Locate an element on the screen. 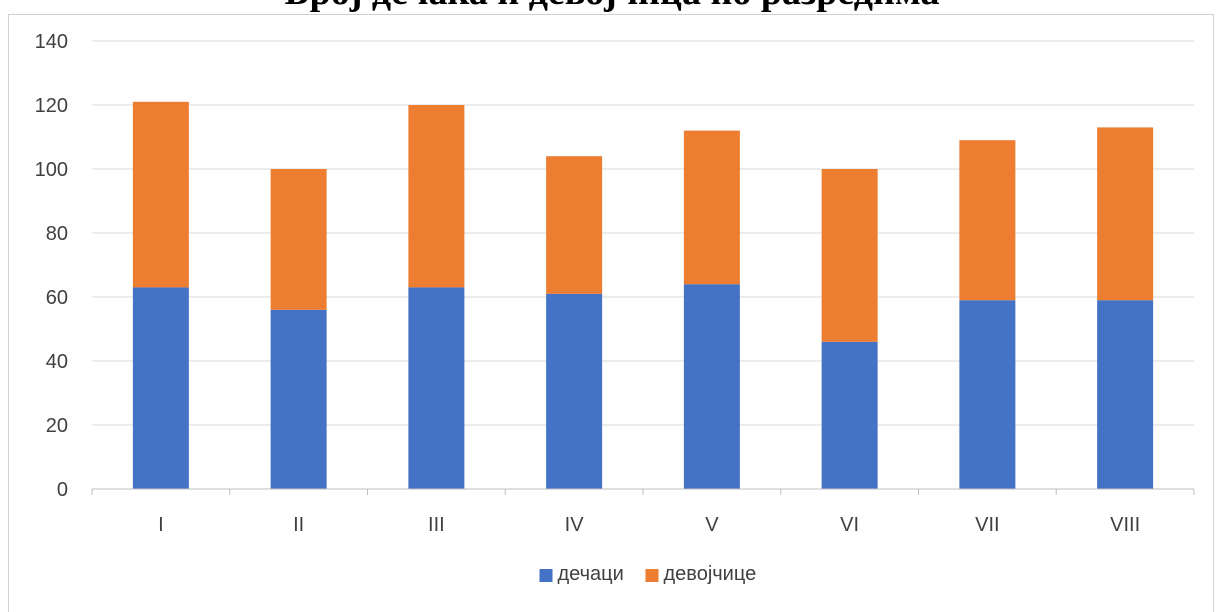 This screenshot has width=1224, height=612. bar-дечаци-IV is located at coordinates (574, 391).